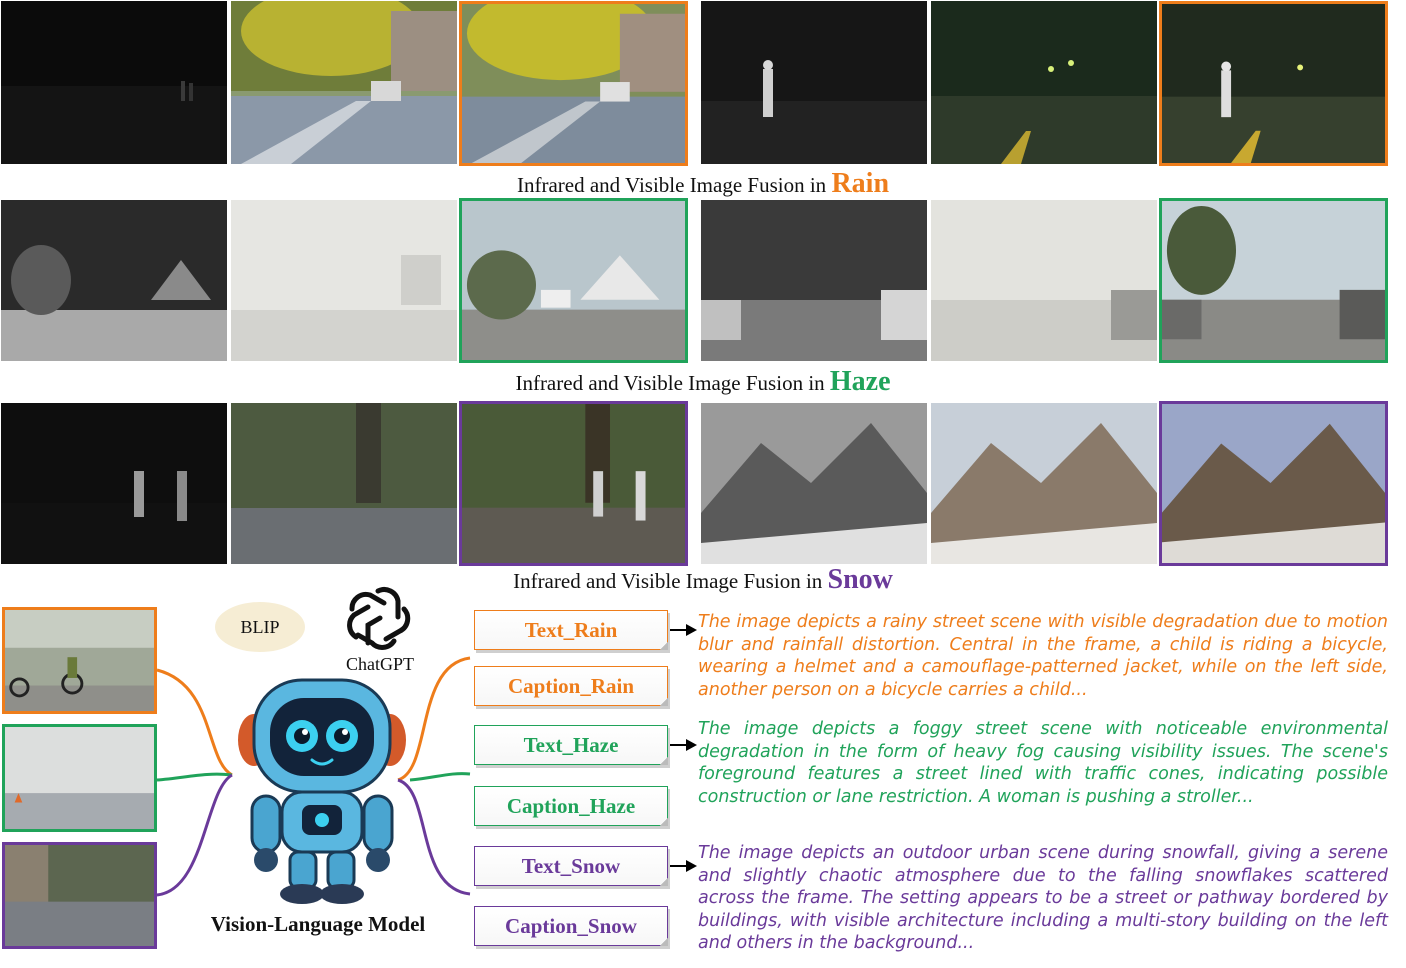  What do you see at coordinates (322, 789) in the screenshot?
I see `robot-icon` at bounding box center [322, 789].